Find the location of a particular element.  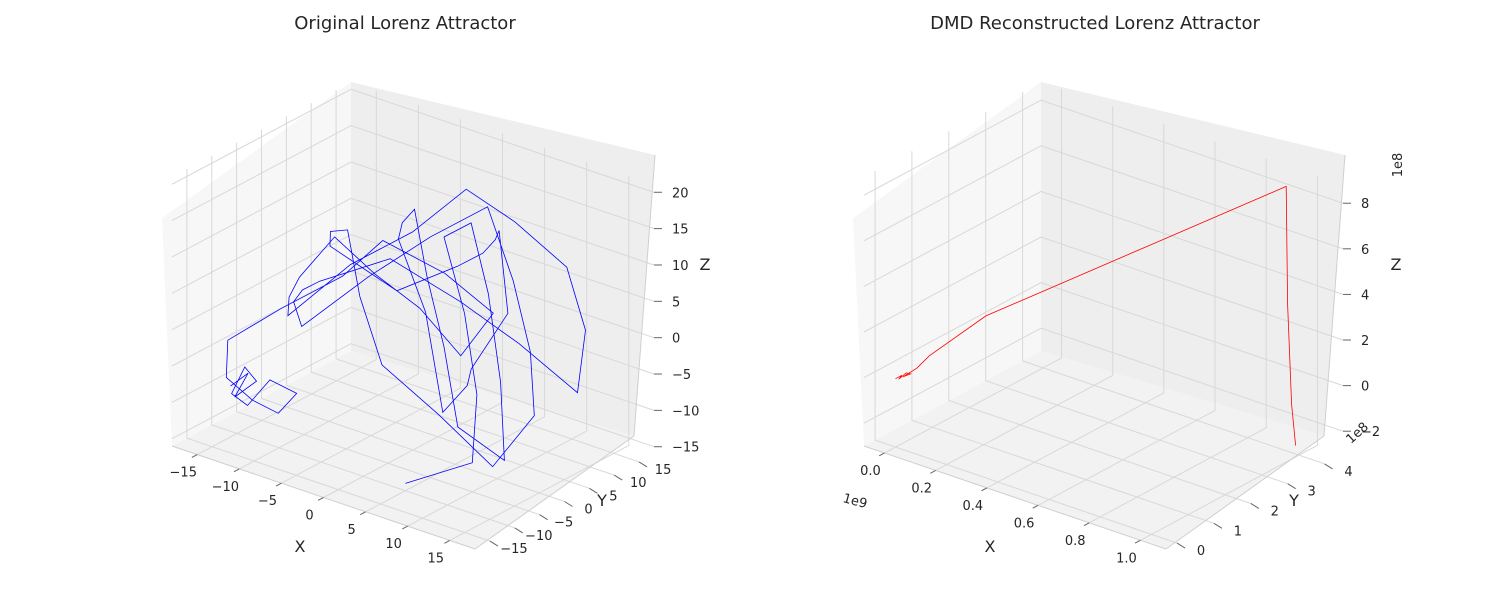

plot-title: DMD Reconstructed Lorenz Attractor is located at coordinates (1095, 23).